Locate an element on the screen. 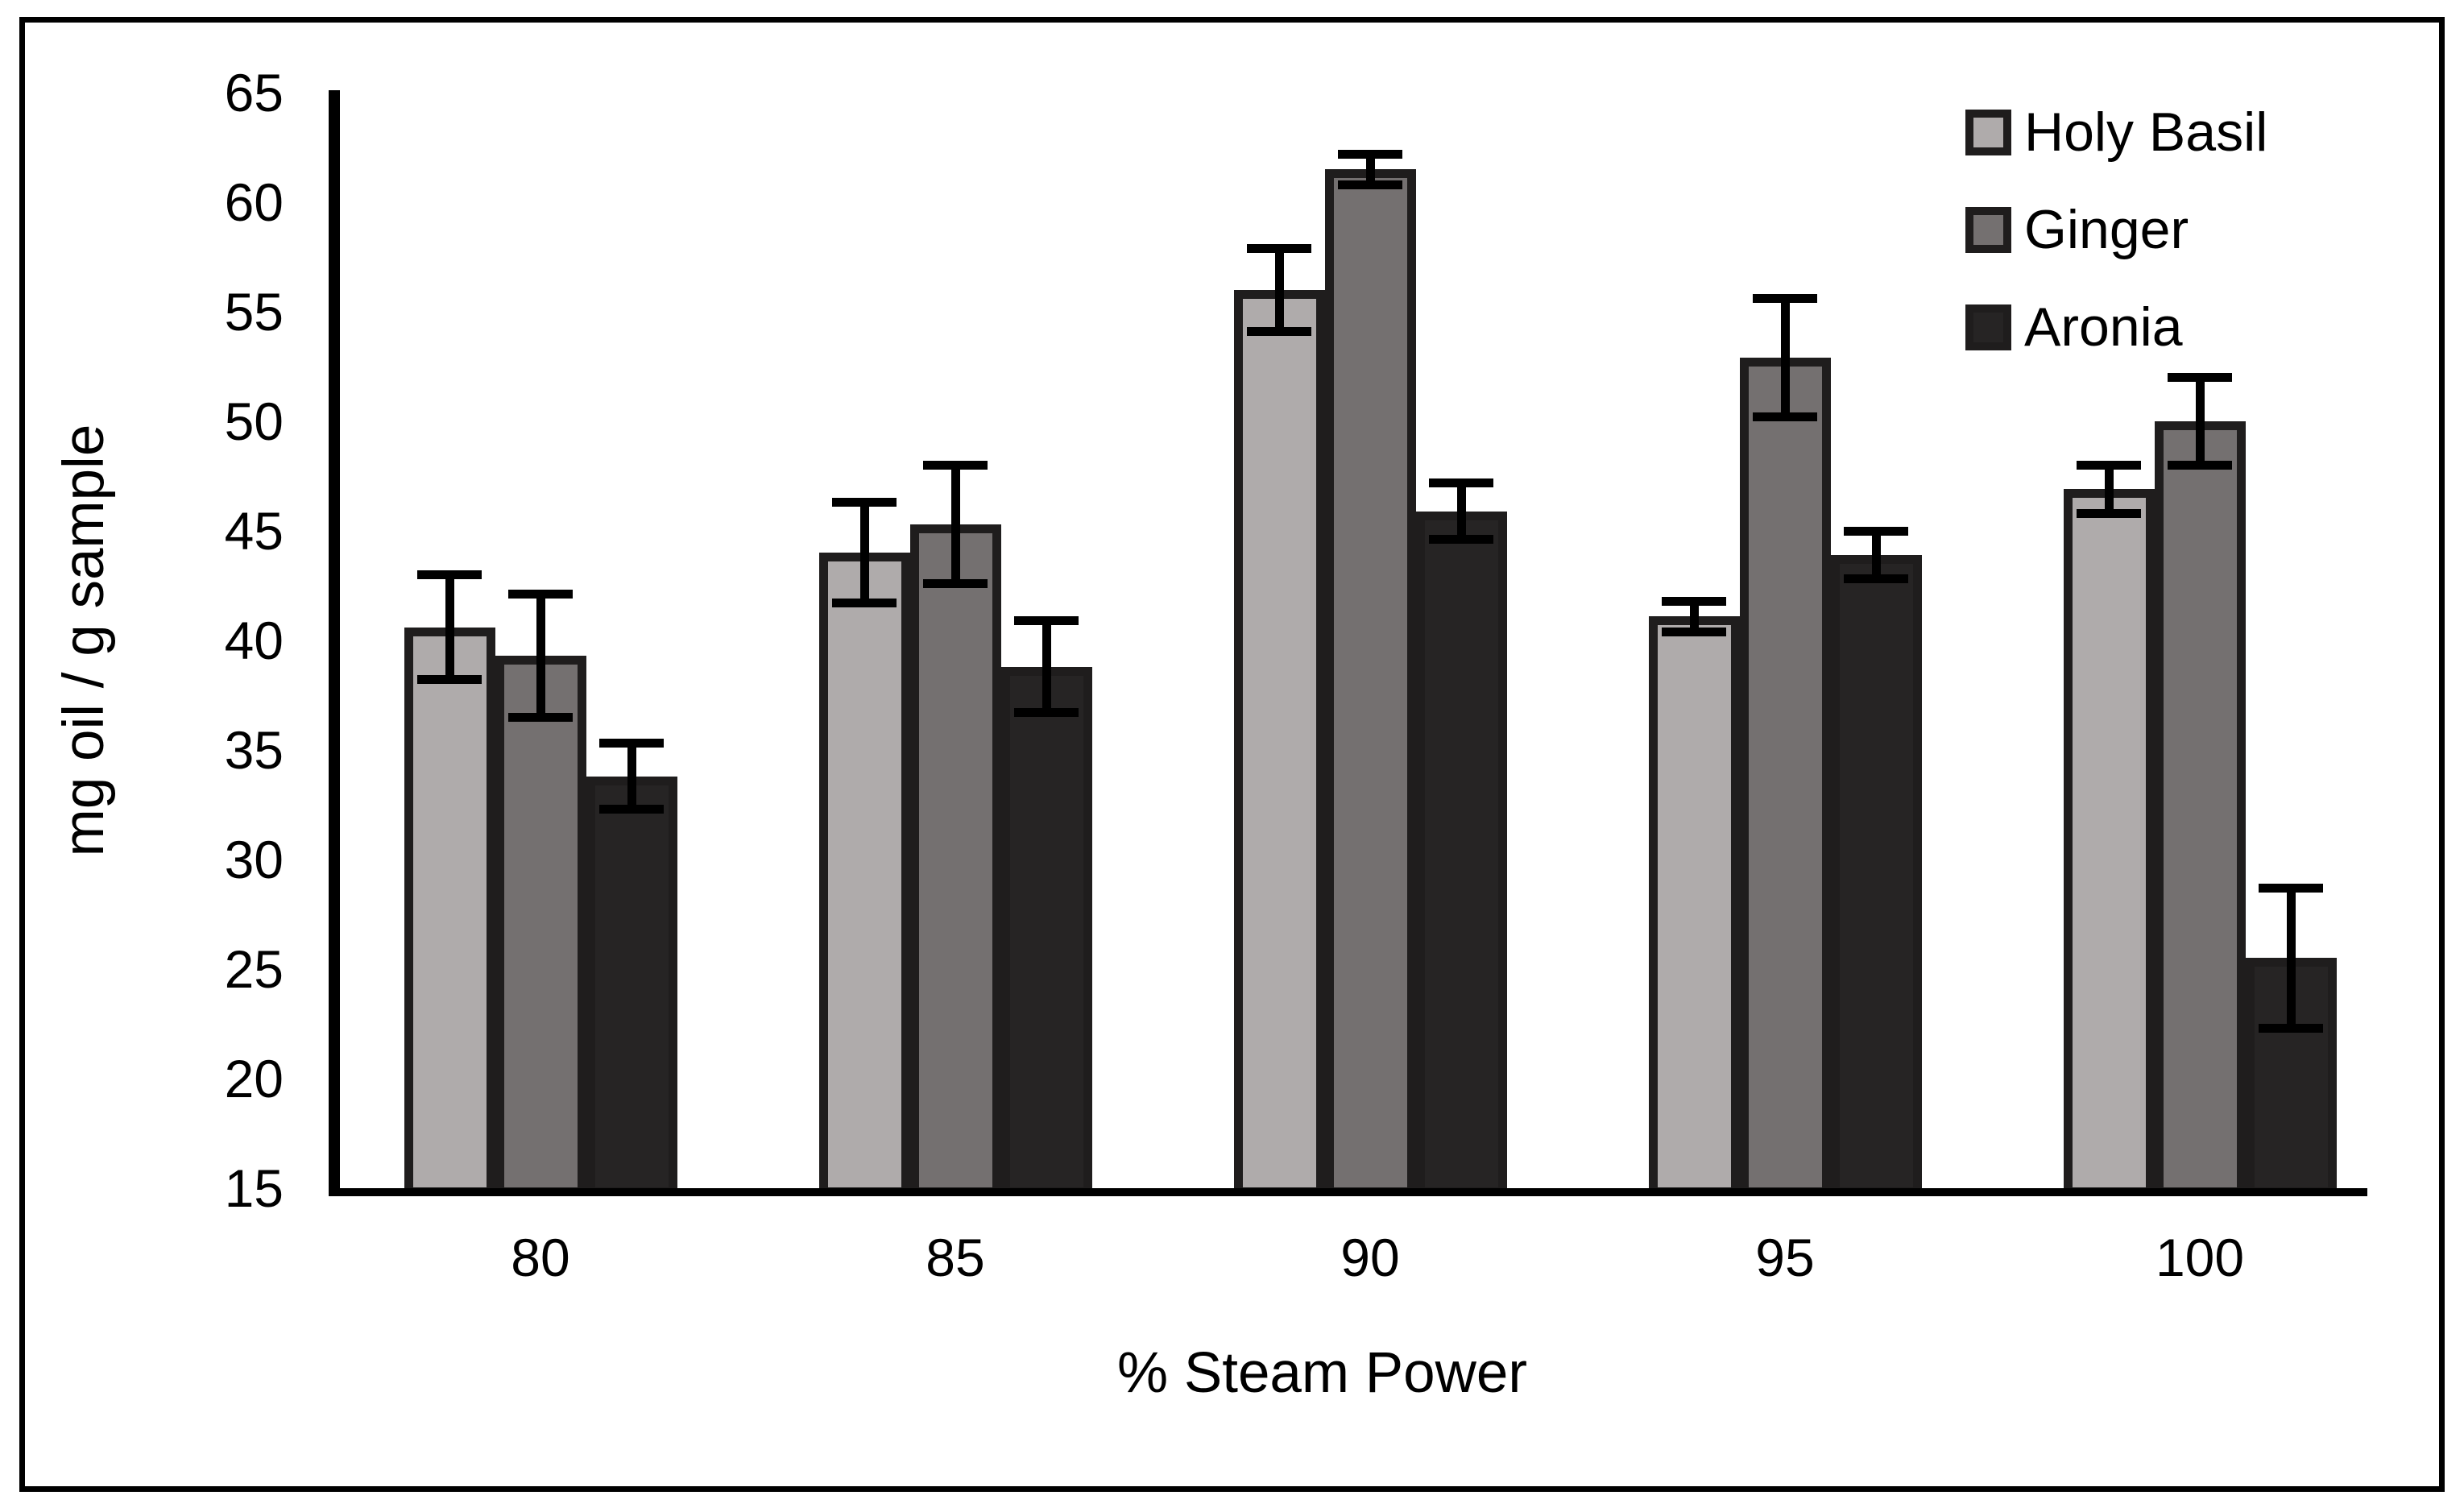 The width and height of the screenshot is (2464, 1512). legend-label: Ginger is located at coordinates (2106, 230).